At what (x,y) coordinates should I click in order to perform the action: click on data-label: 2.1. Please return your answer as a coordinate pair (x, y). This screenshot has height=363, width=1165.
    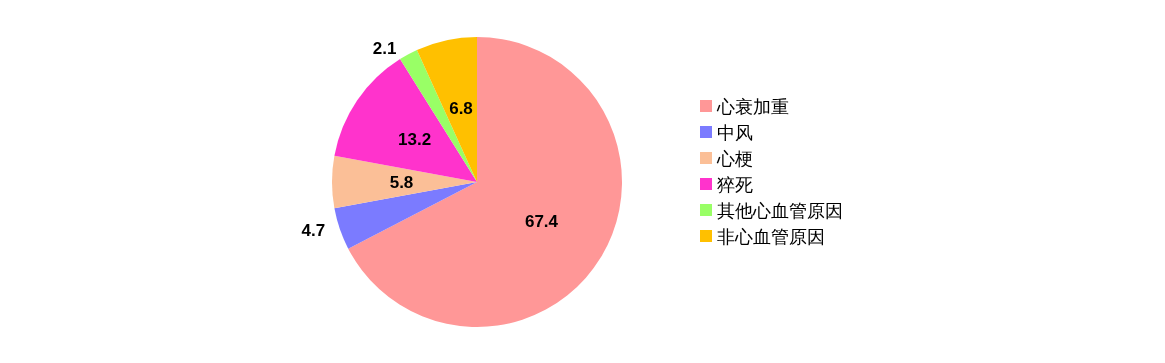
    Looking at the image, I should click on (384, 49).